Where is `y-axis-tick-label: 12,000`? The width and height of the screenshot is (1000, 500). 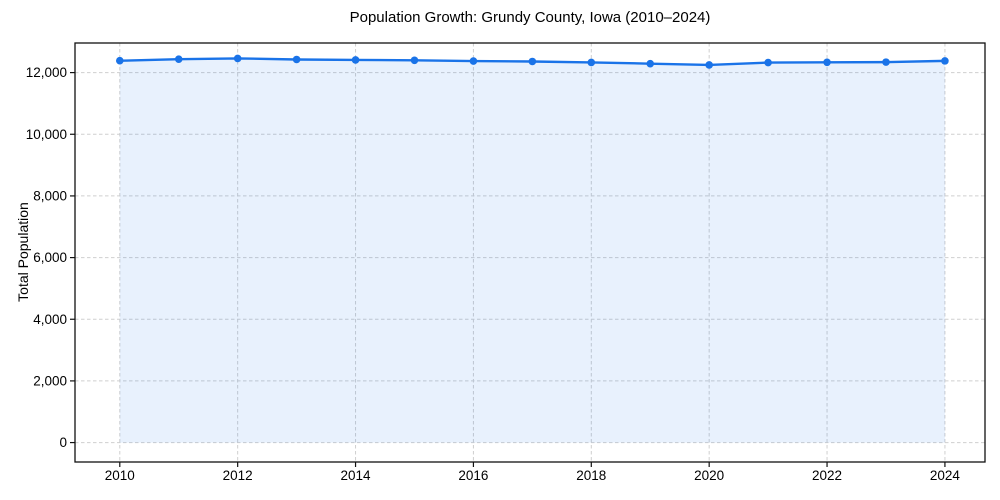 y-axis-tick-label: 12,000 is located at coordinates (46, 72).